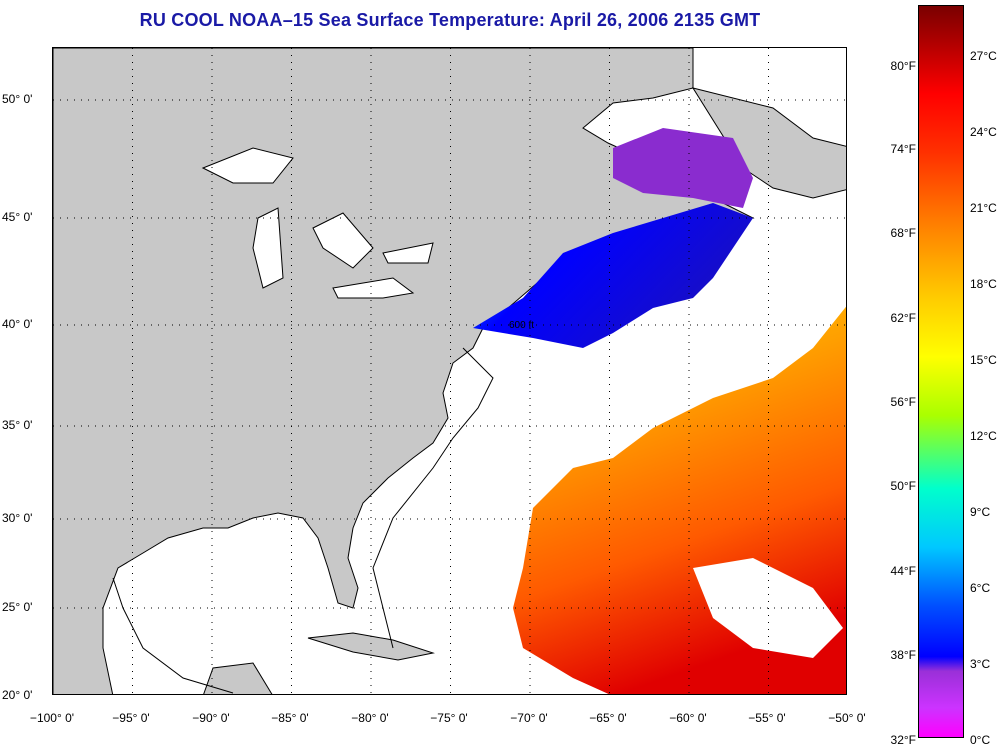  What do you see at coordinates (980, 664) in the screenshot?
I see `colorbar-c-label: 3°C` at bounding box center [980, 664].